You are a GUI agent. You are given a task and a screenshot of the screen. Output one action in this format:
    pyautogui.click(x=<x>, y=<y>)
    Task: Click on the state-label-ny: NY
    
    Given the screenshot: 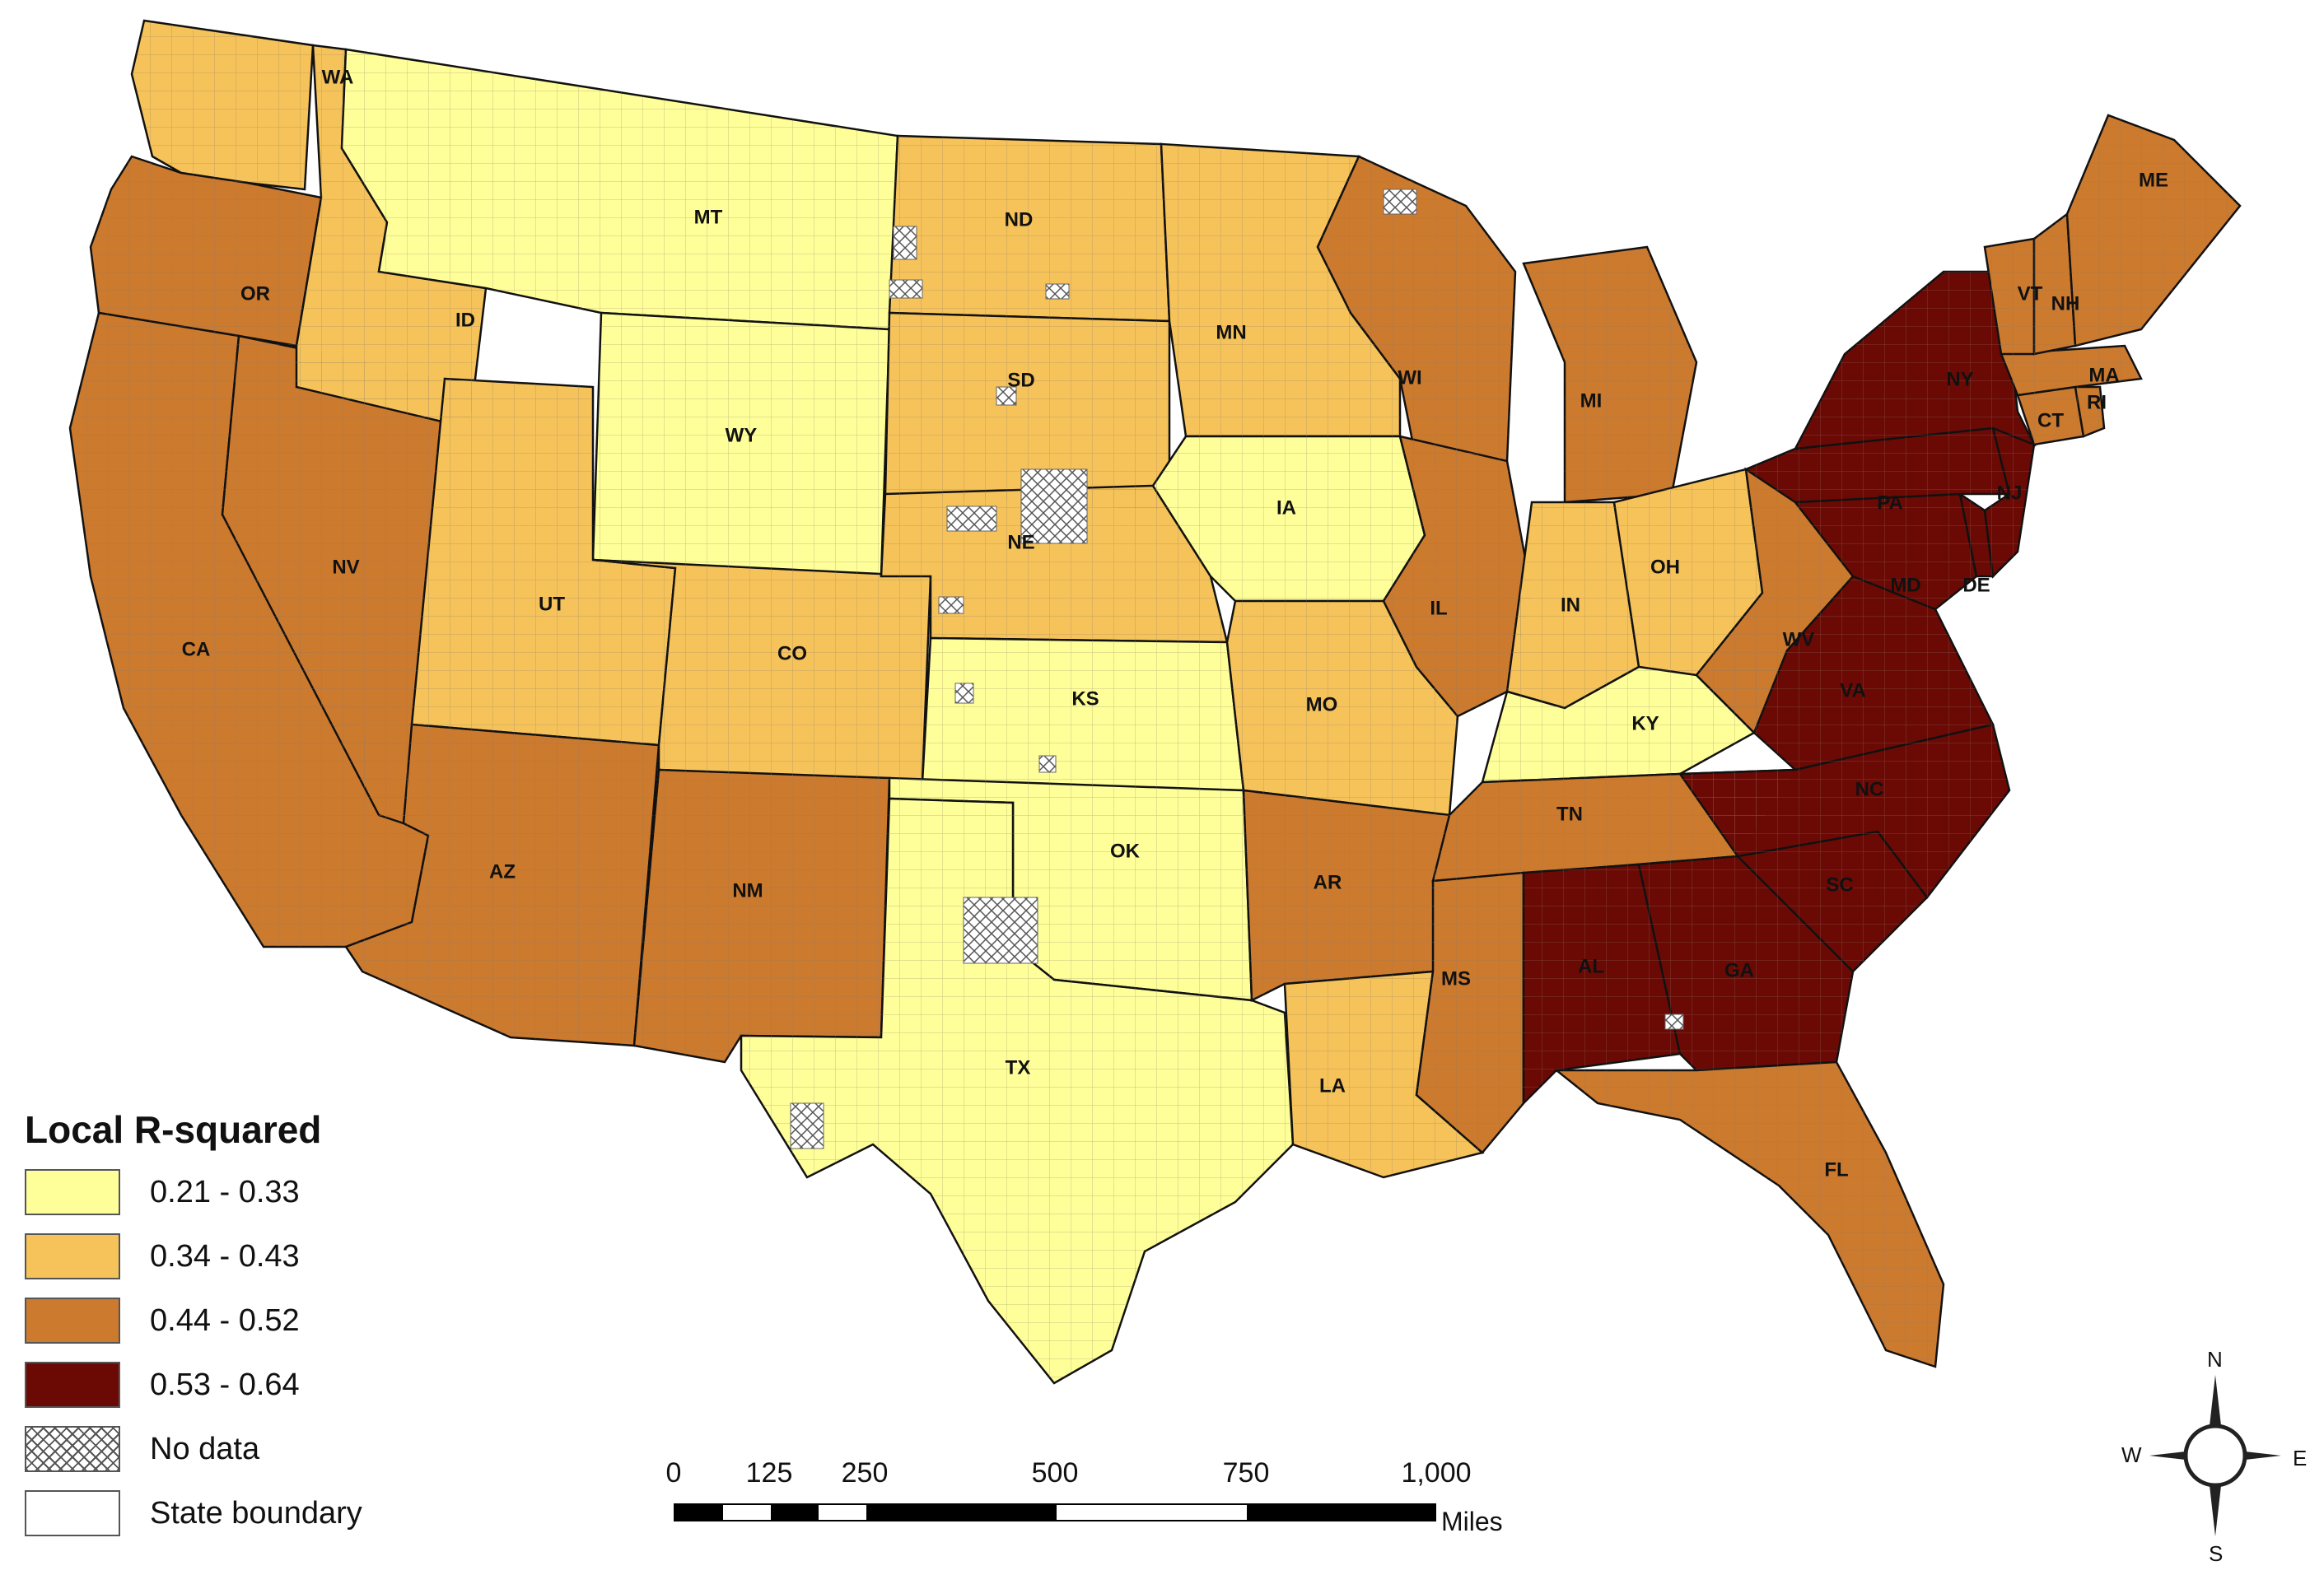 What is the action you would take?
    pyautogui.click(x=1959, y=379)
    